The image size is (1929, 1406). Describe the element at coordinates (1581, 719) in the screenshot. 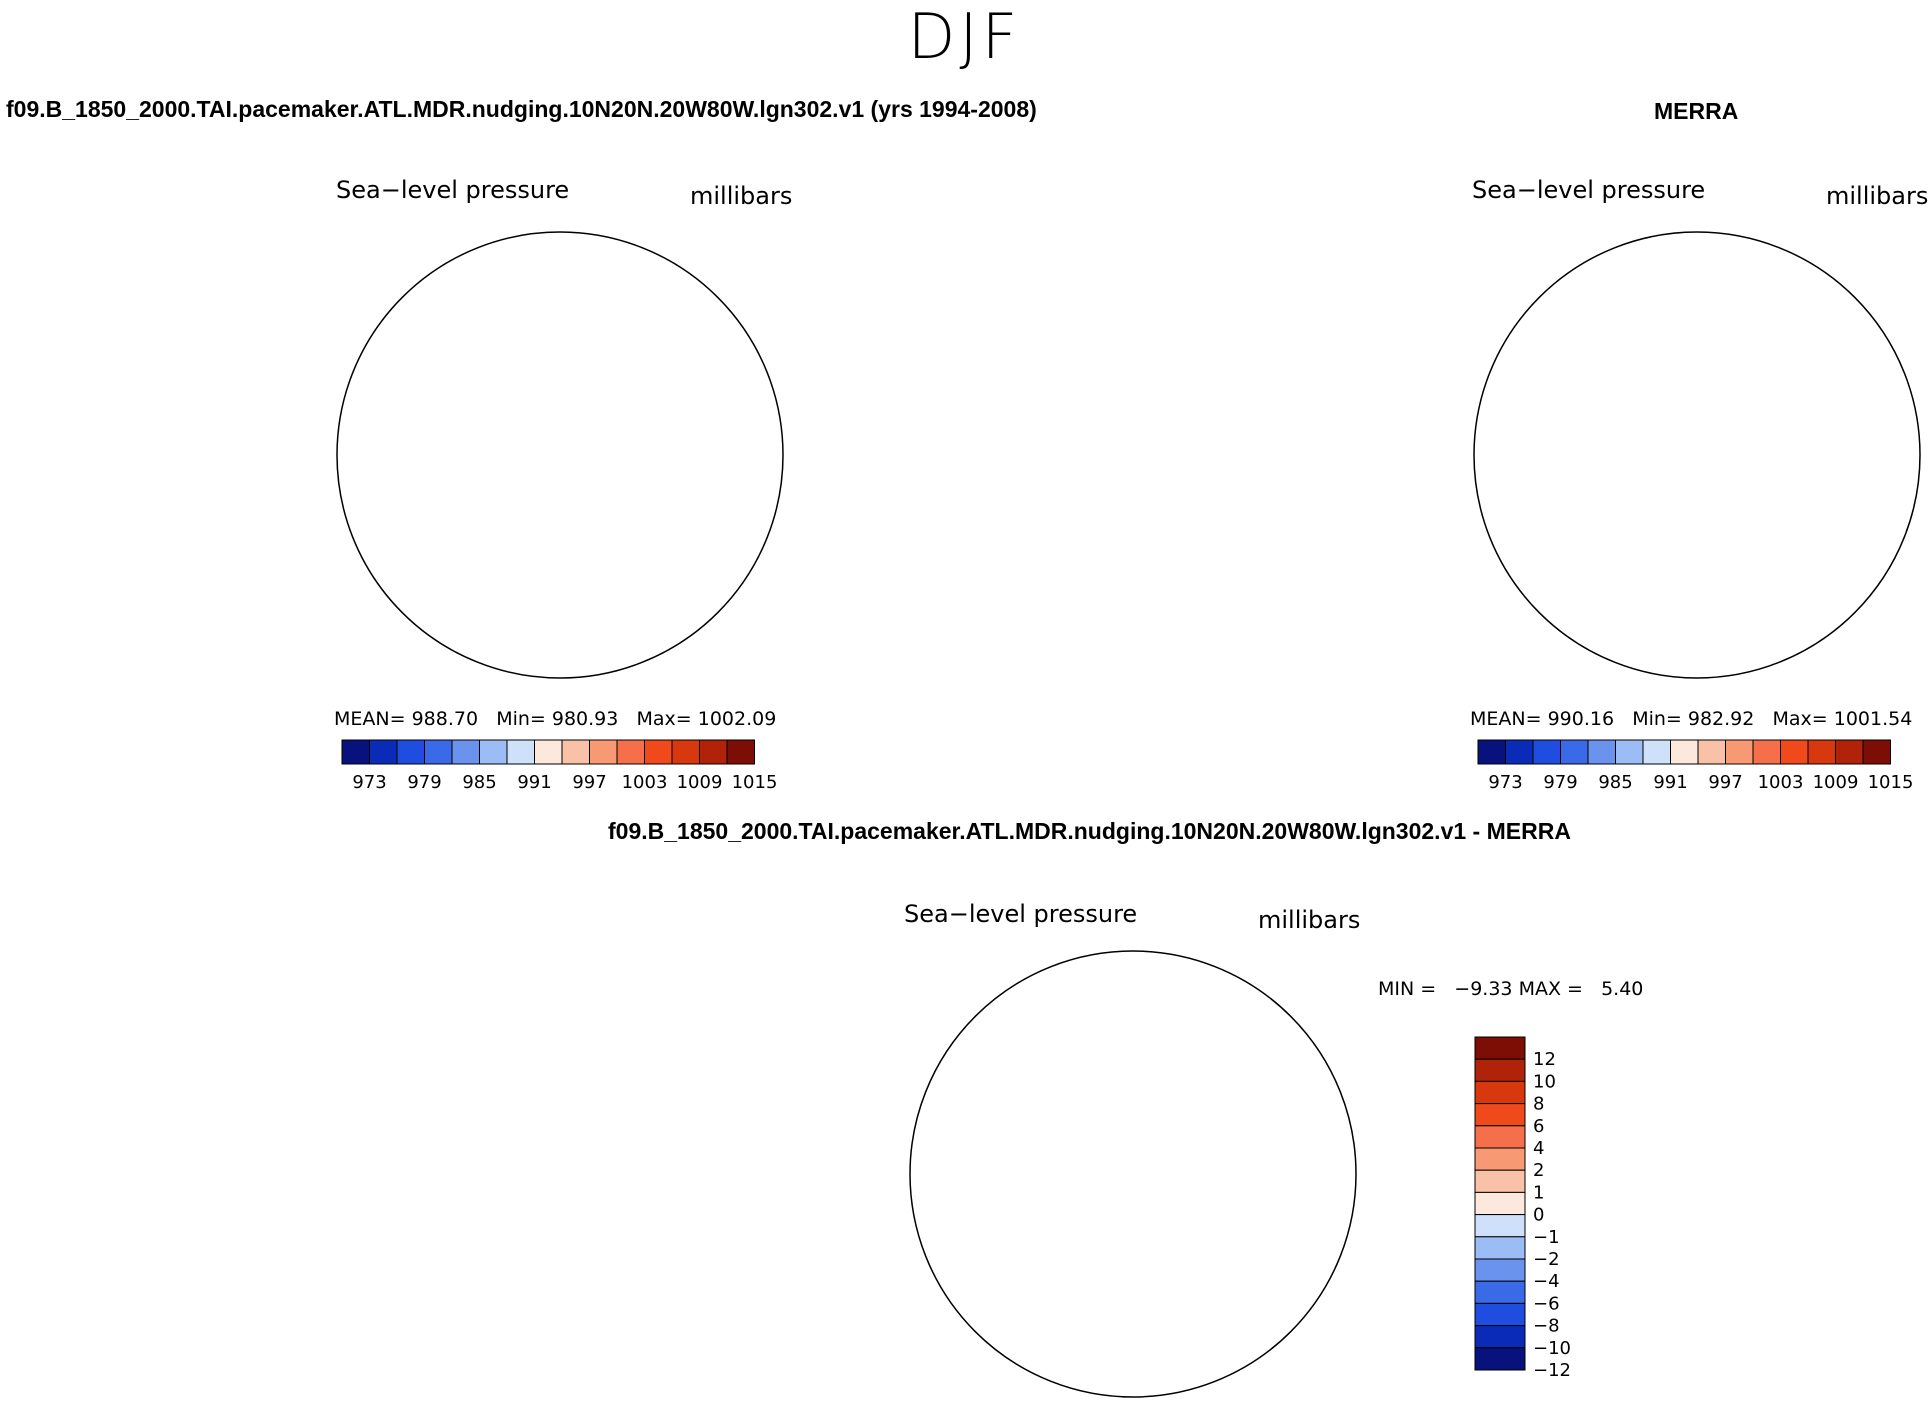

I see `obs-mean-value: 990.16` at that location.